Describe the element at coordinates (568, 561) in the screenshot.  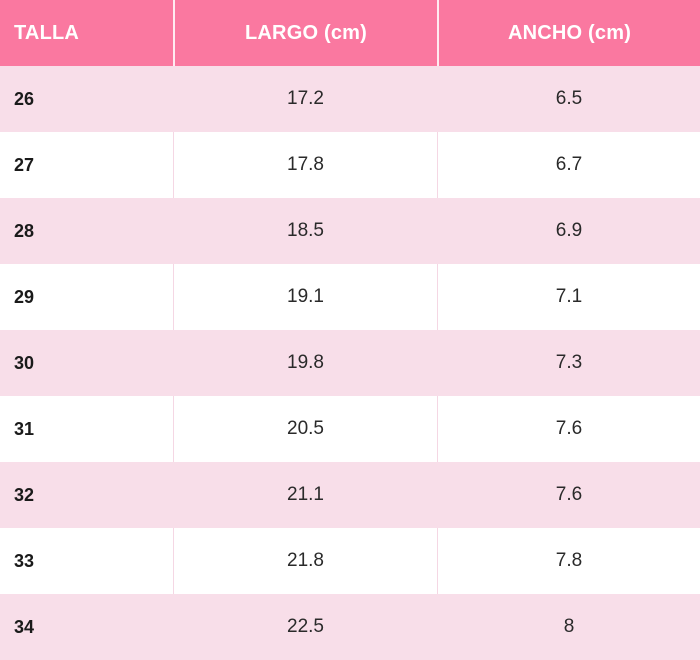
I see `ancho-cell: 7.8` at that location.